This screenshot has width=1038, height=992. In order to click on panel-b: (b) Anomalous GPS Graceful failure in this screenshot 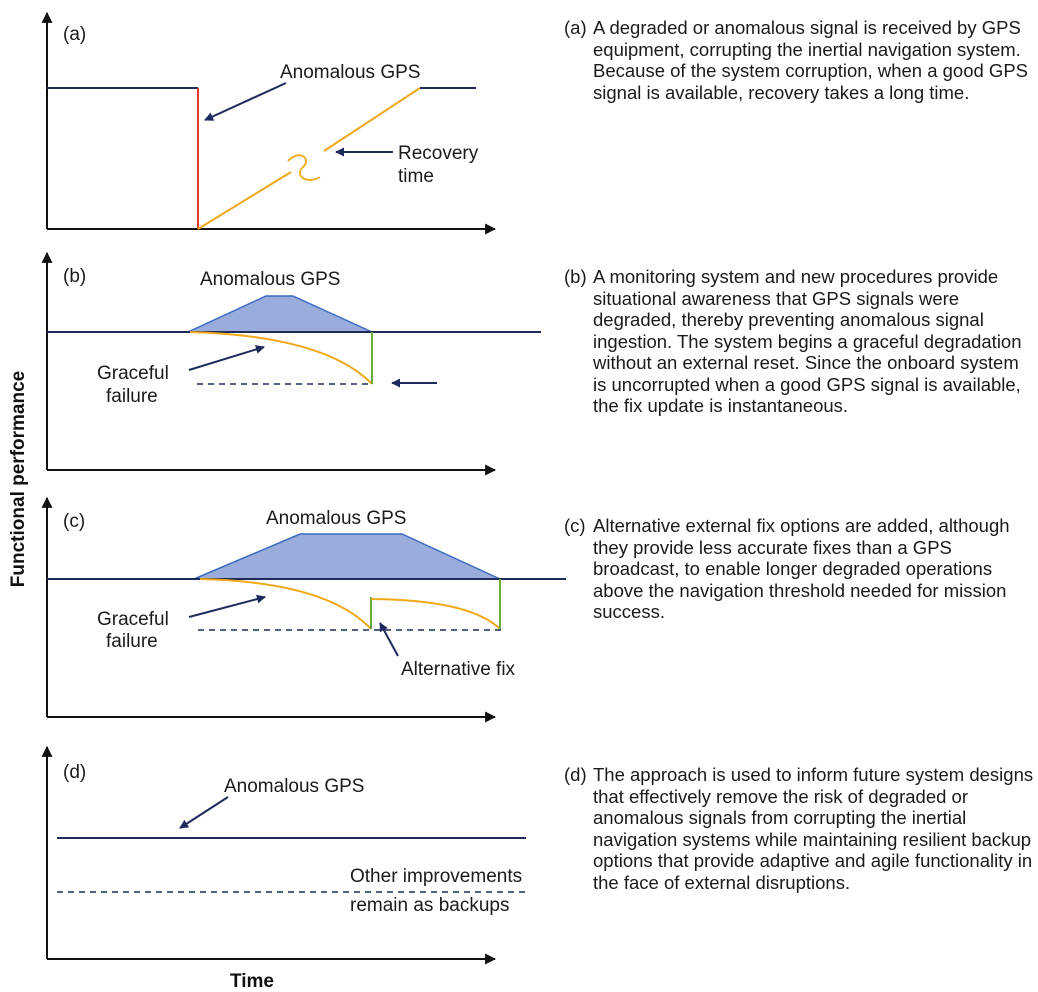, I will do `click(291, 363)`.